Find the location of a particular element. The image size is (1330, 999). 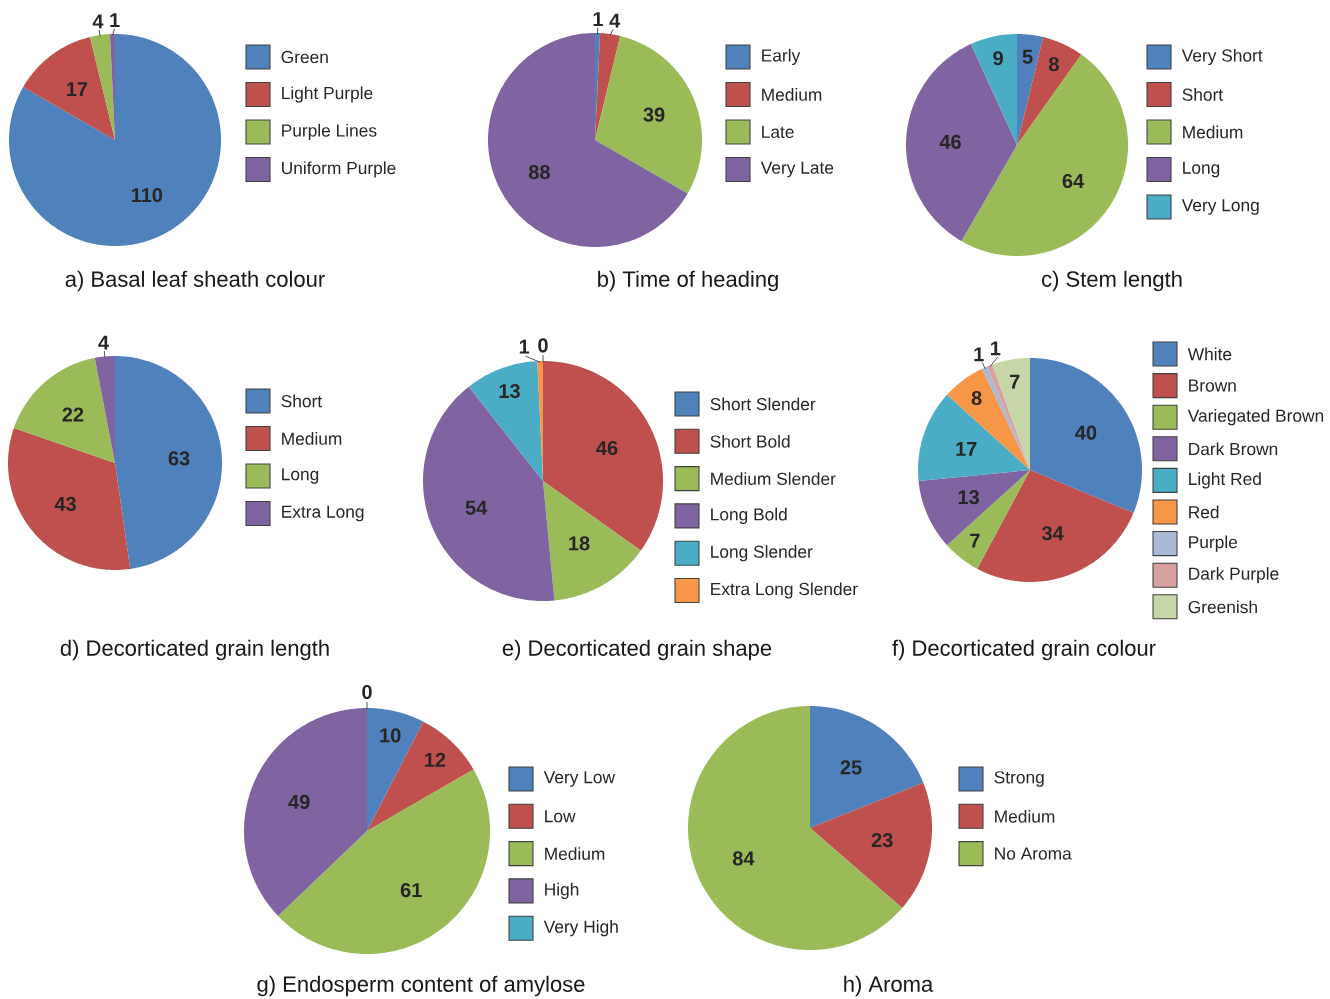

legend-label: Greenish is located at coordinates (1222, 607).